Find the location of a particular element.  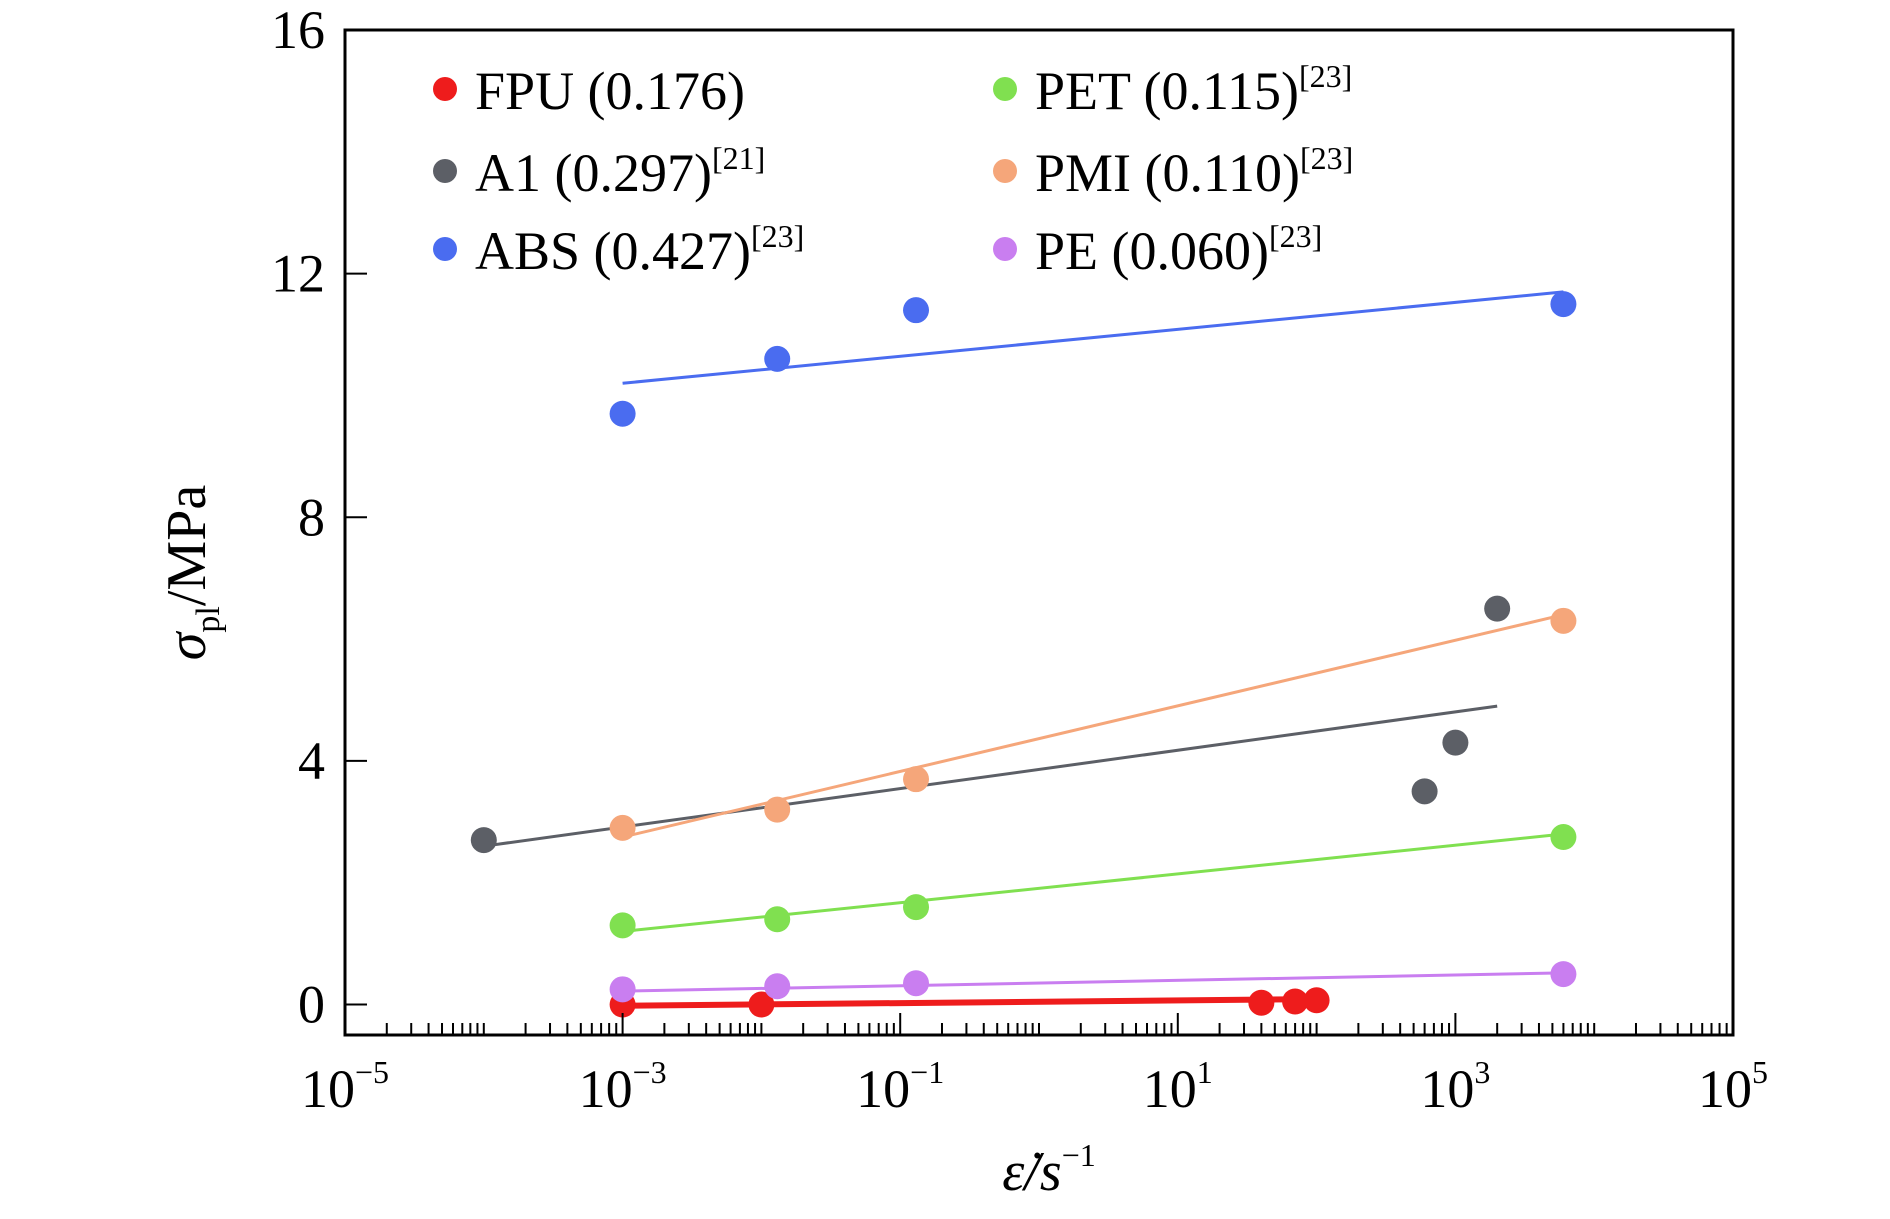

x-tick-exponent: −1 is located at coordinates (927, 1072).